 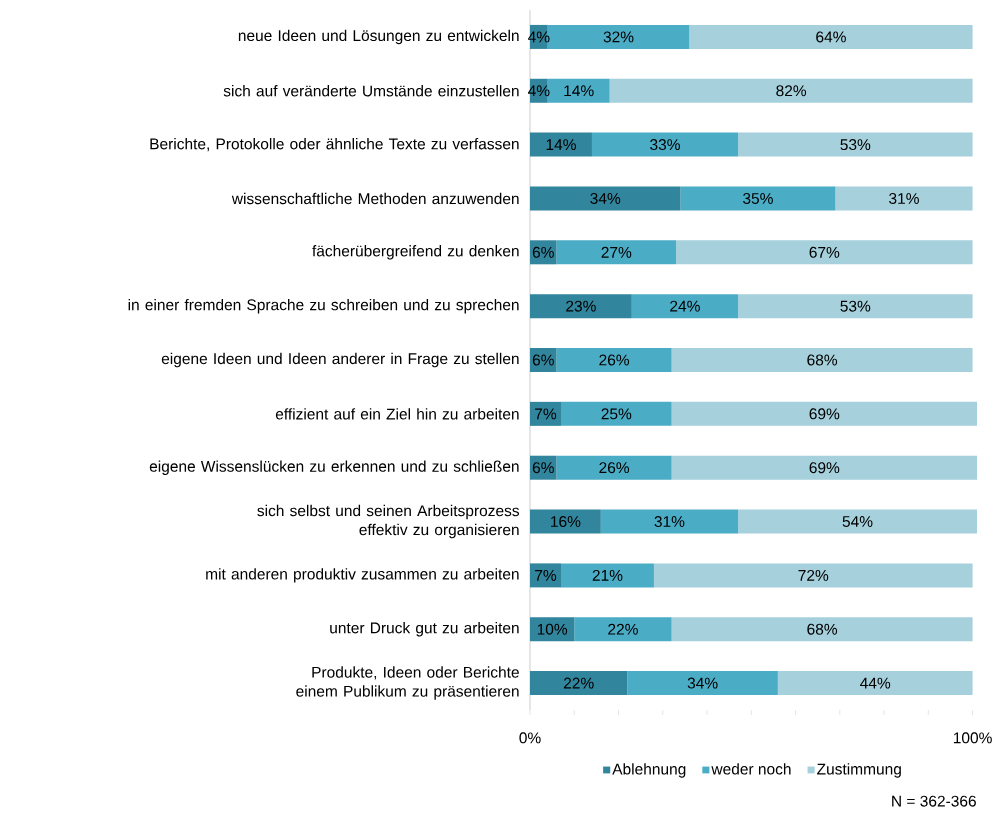 I want to click on y-tick-label: neue Ideen und Lösungen zu entwickeln, so click(x=378, y=37).